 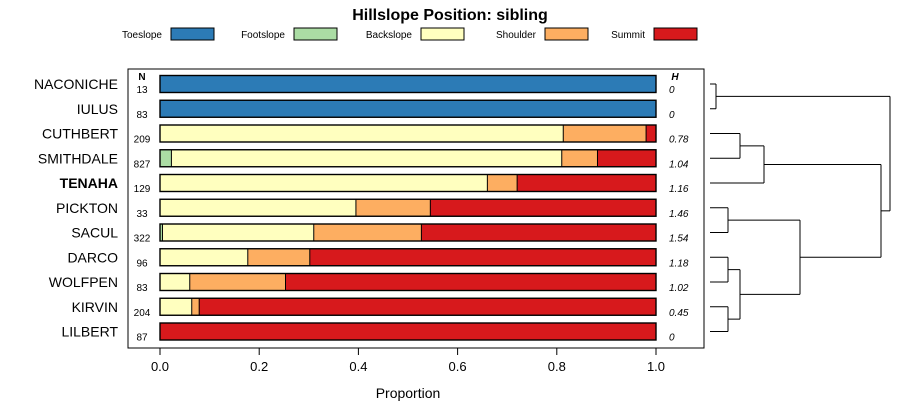 What do you see at coordinates (142, 164) in the screenshot?
I see `n-value-smithdale: 827` at bounding box center [142, 164].